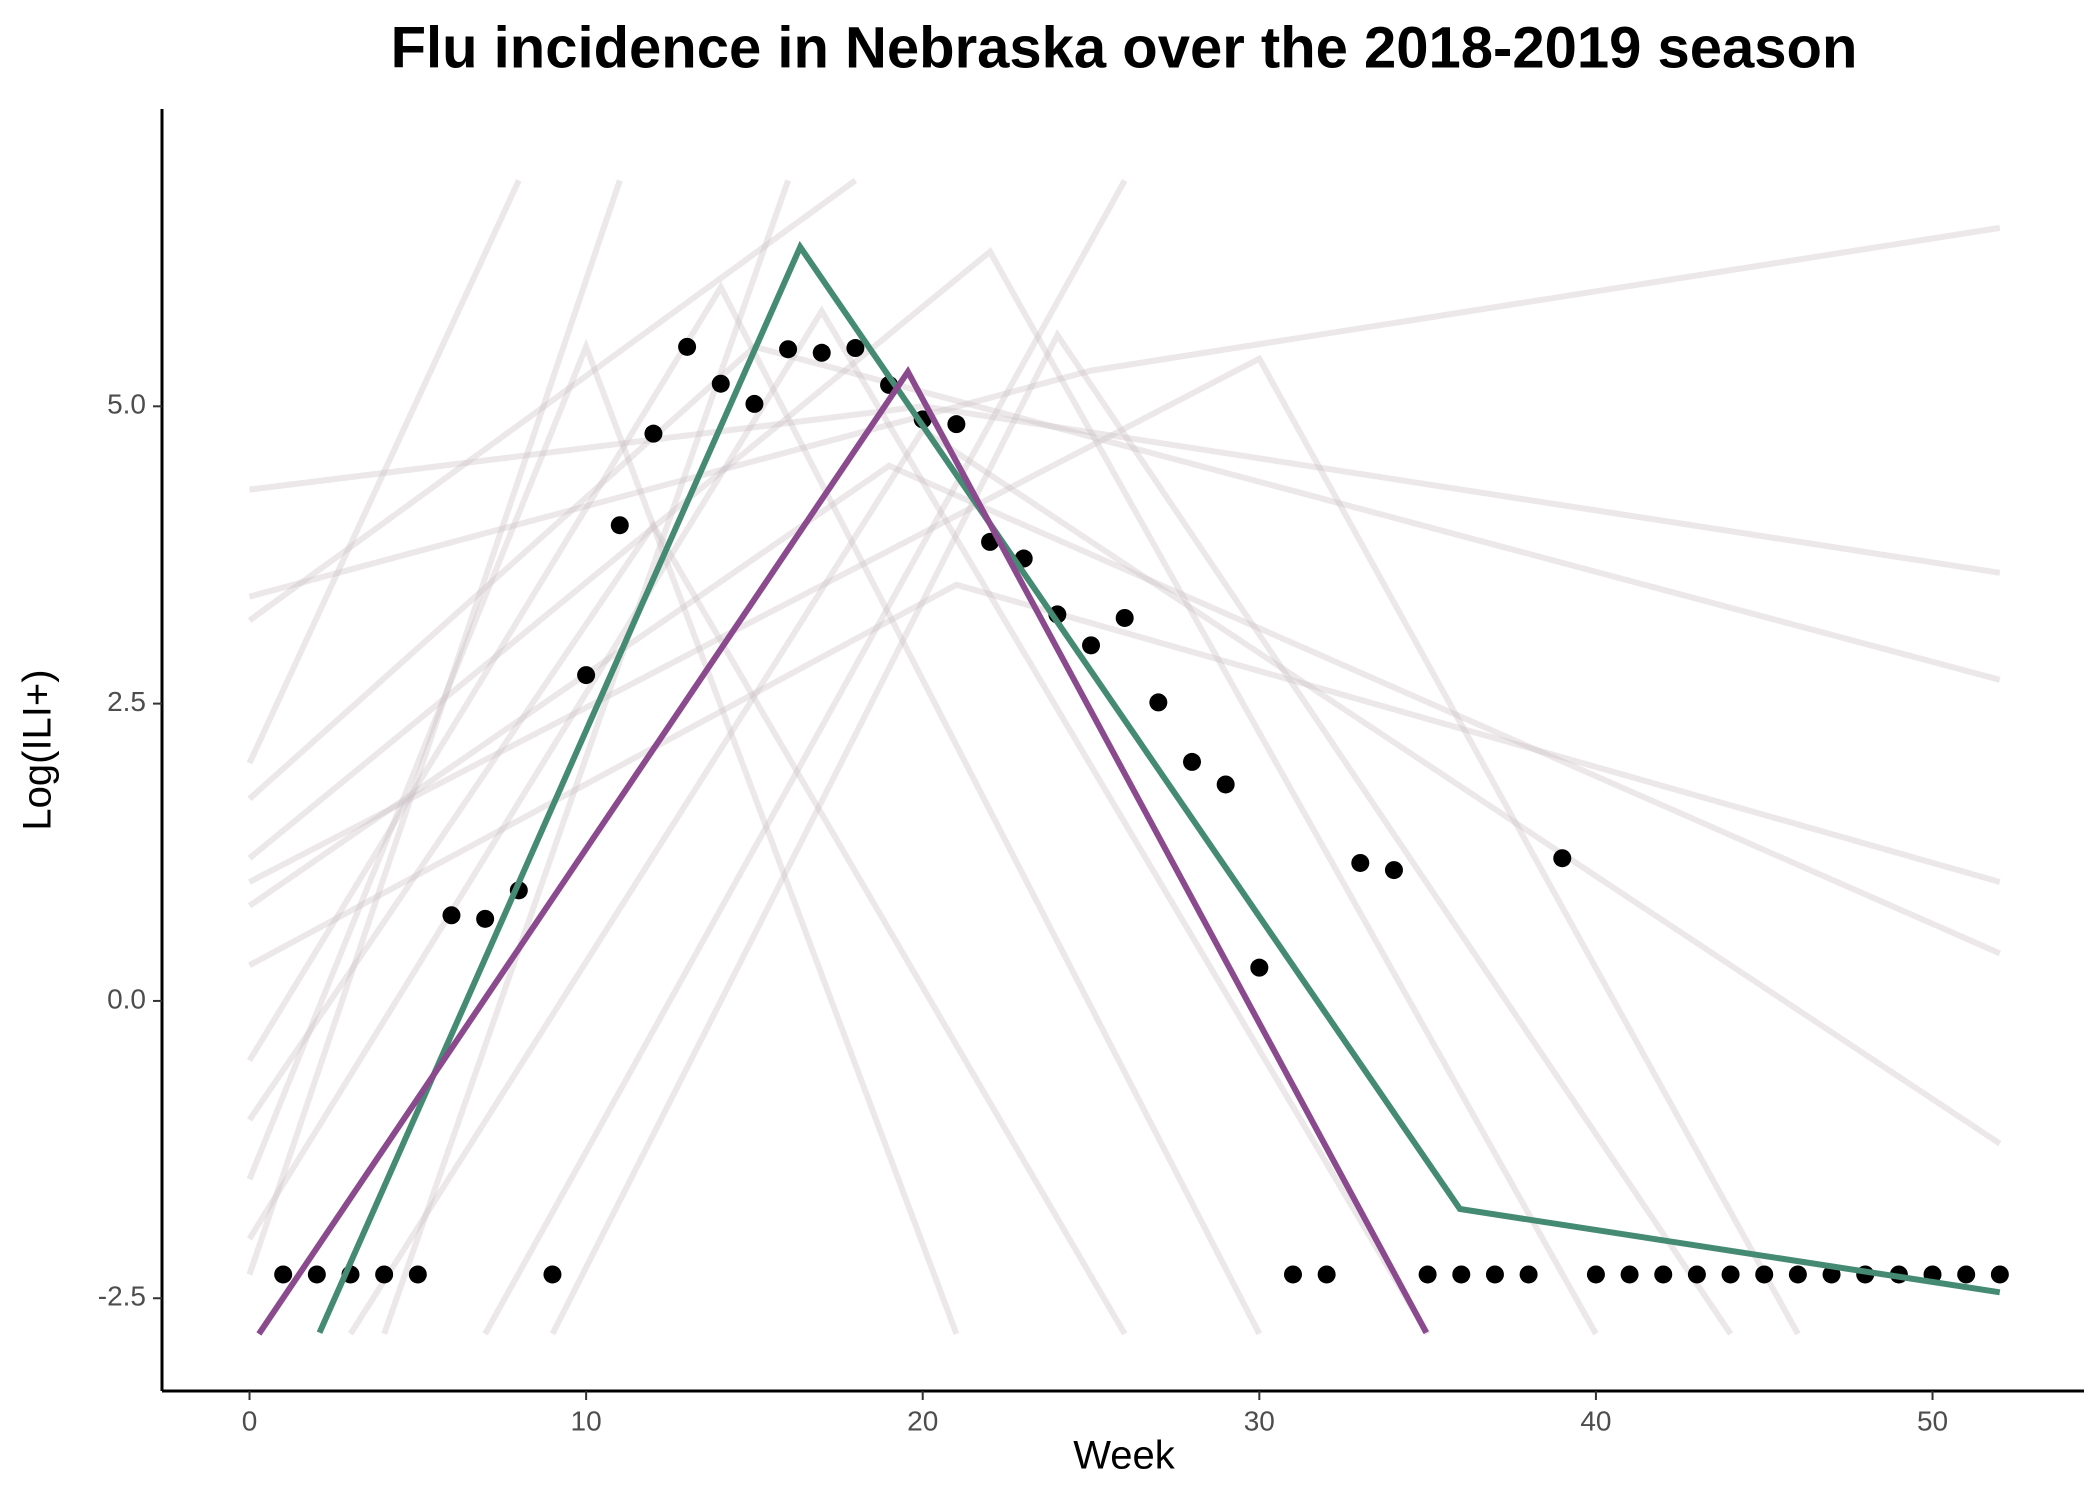 The height and width of the screenshot is (1500, 2100). What do you see at coordinates (1595, 1420) in the screenshot?
I see `x-tick-label: 40` at bounding box center [1595, 1420].